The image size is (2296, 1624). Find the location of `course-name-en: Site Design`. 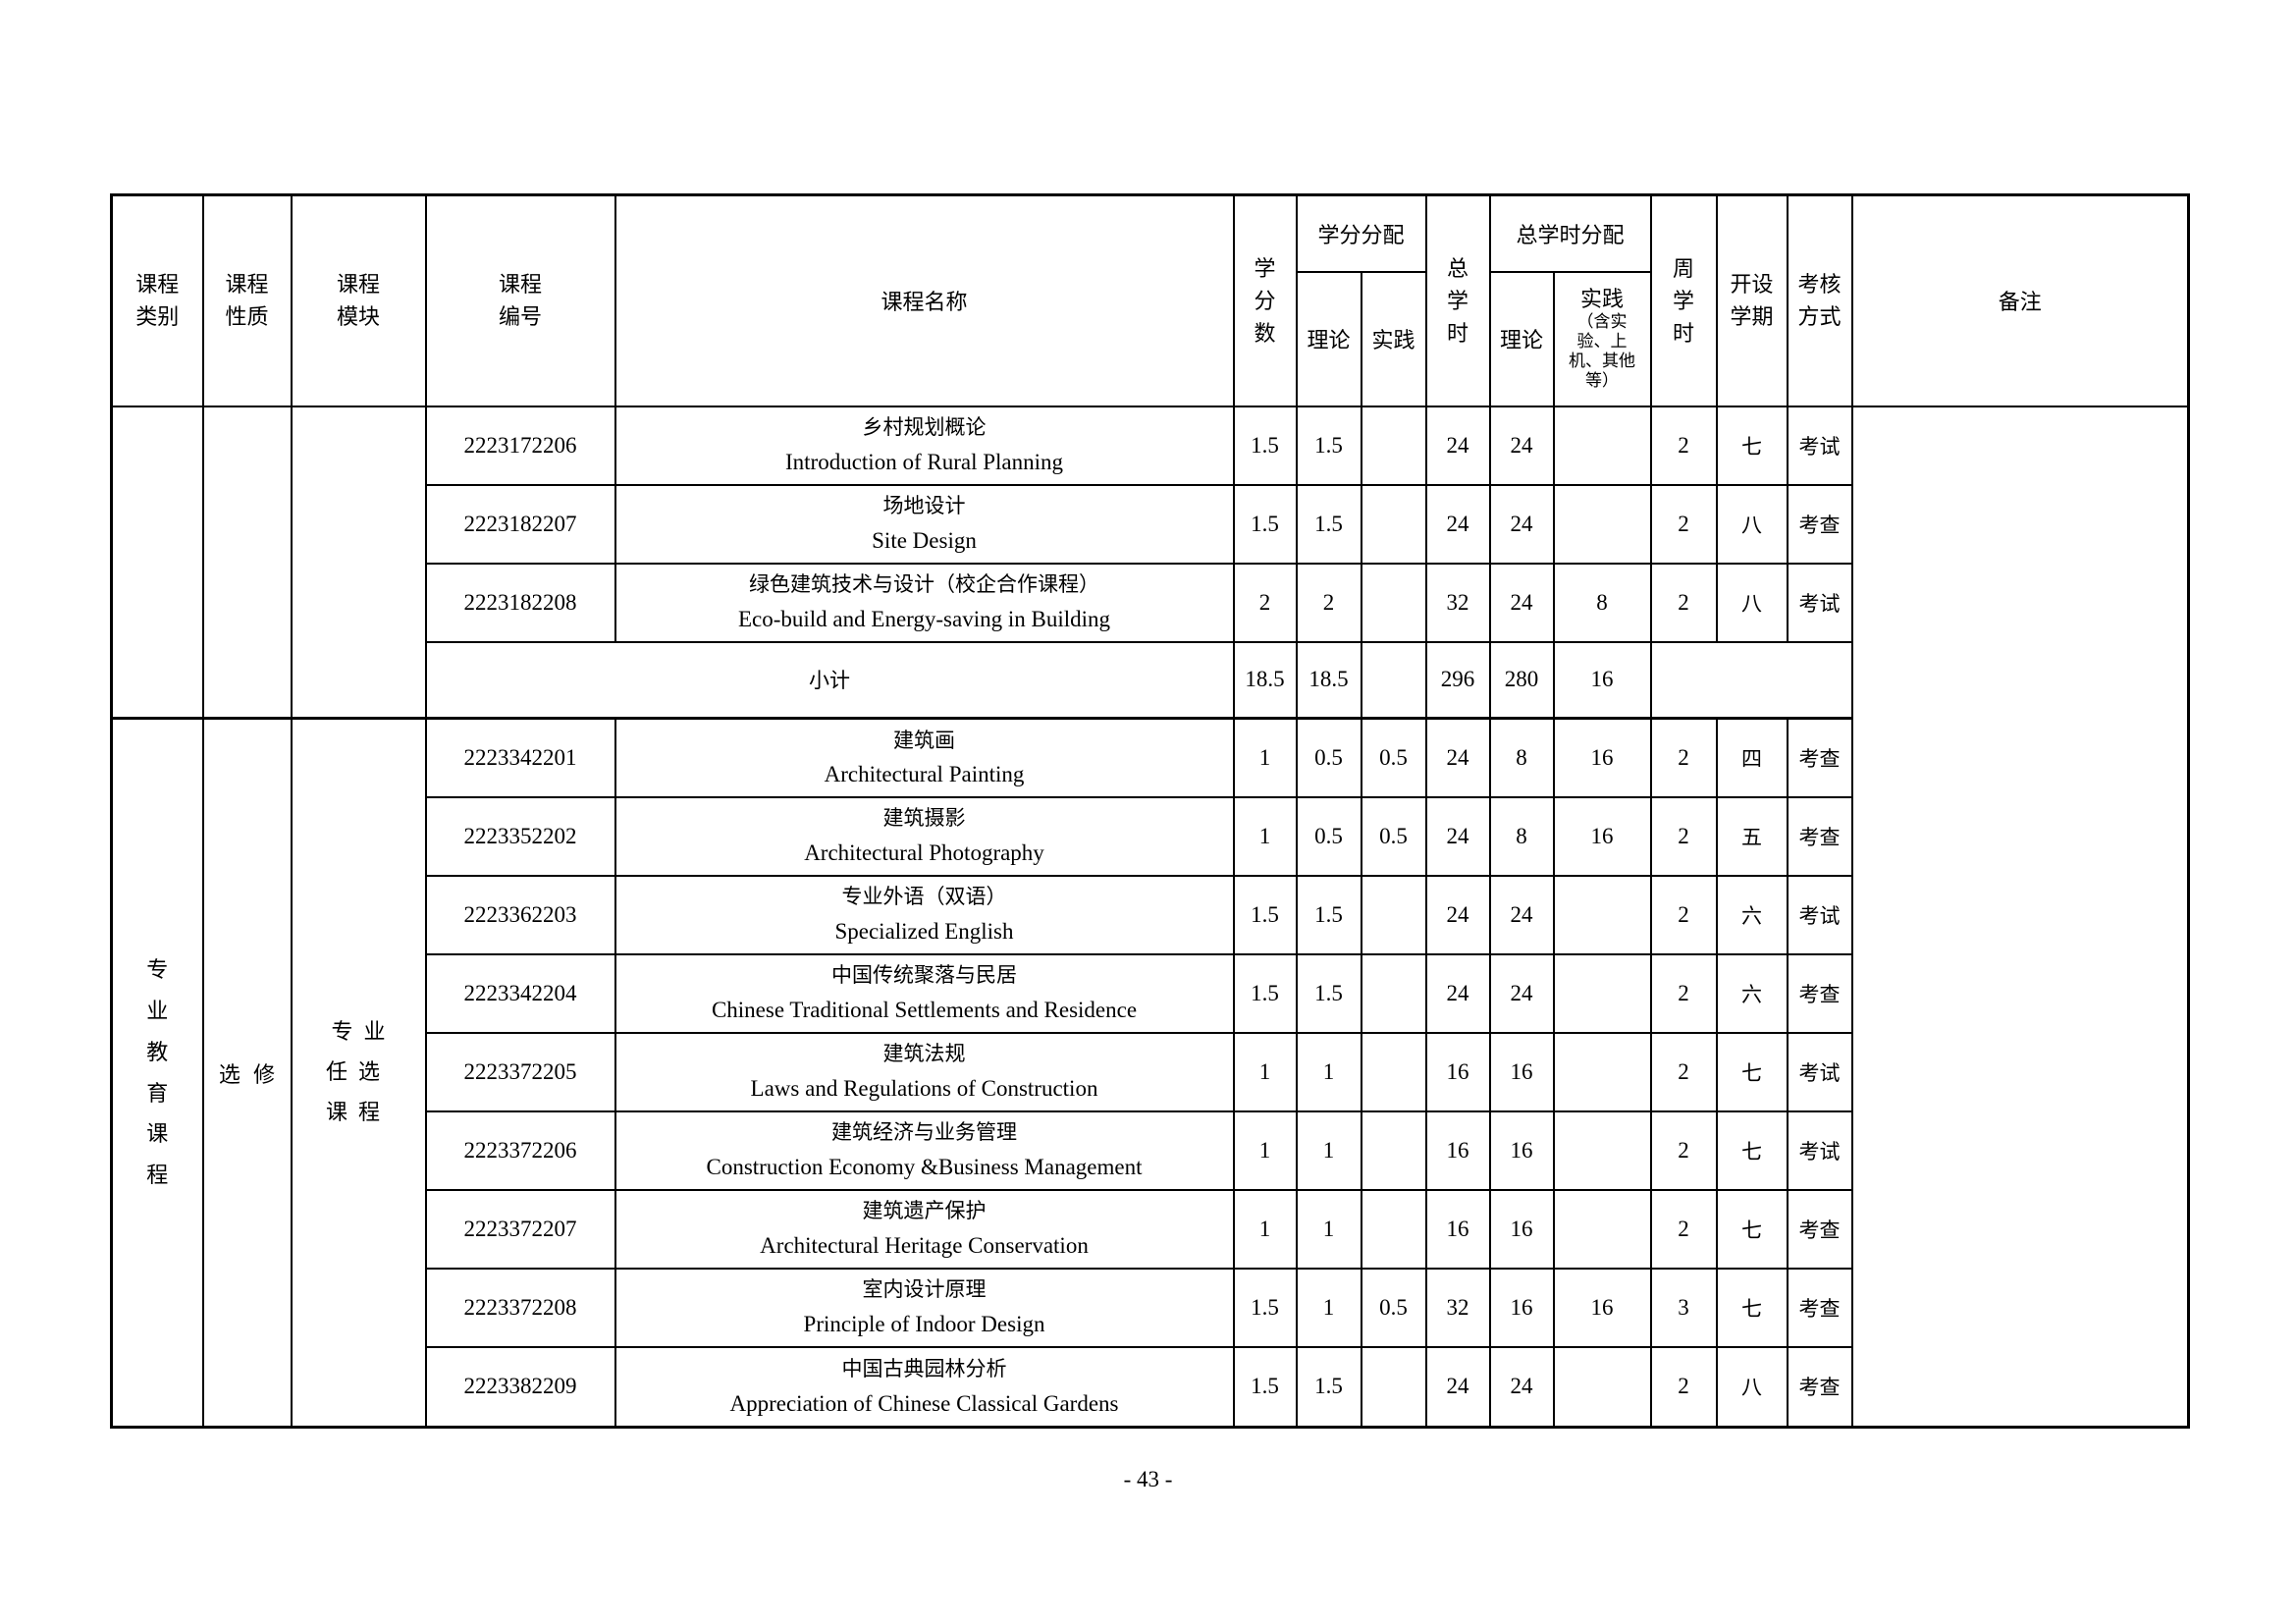

course-name-en: Site Design is located at coordinates (924, 541).